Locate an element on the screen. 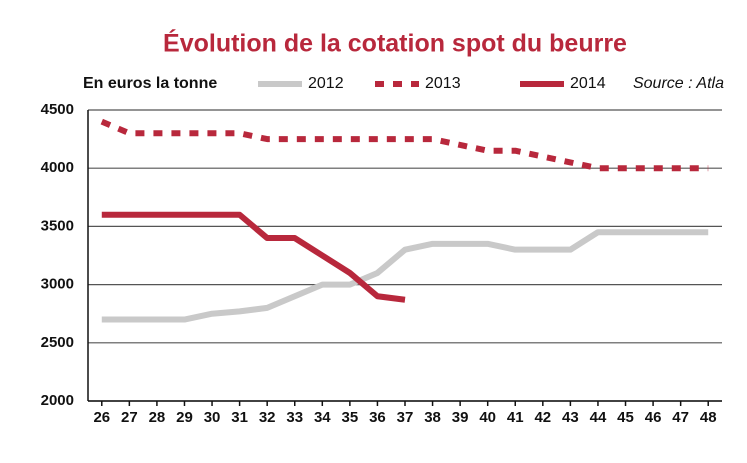  x-tick-label: 27 is located at coordinates (129, 417).